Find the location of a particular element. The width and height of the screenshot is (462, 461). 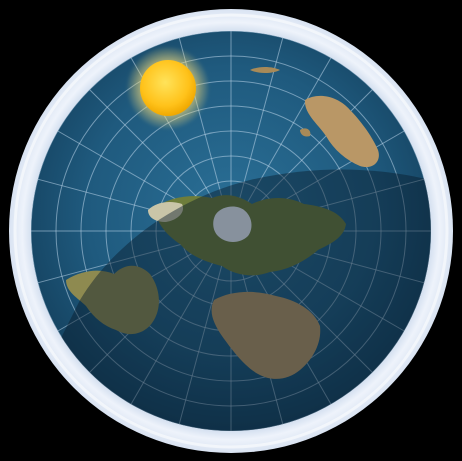

landmass-africa is located at coordinates (266, 335).